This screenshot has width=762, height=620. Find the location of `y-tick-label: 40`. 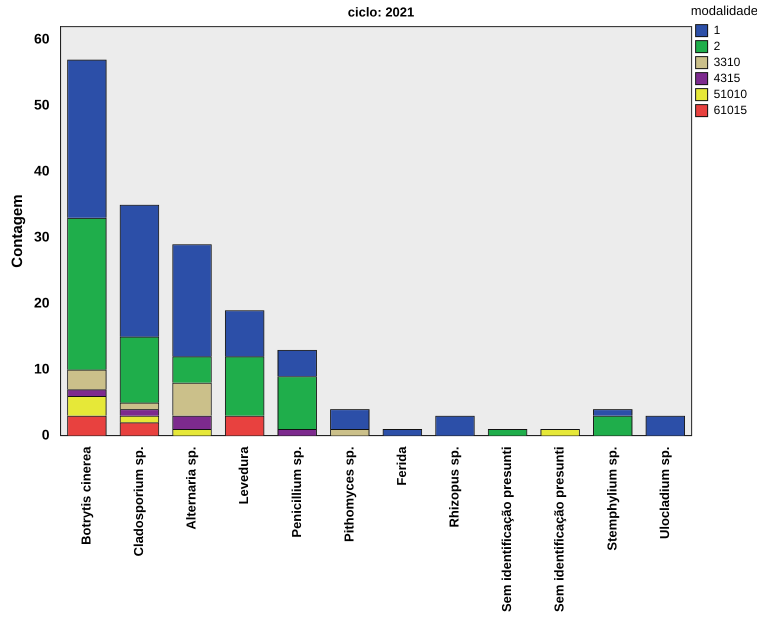

y-tick-label: 40 is located at coordinates (42, 170).